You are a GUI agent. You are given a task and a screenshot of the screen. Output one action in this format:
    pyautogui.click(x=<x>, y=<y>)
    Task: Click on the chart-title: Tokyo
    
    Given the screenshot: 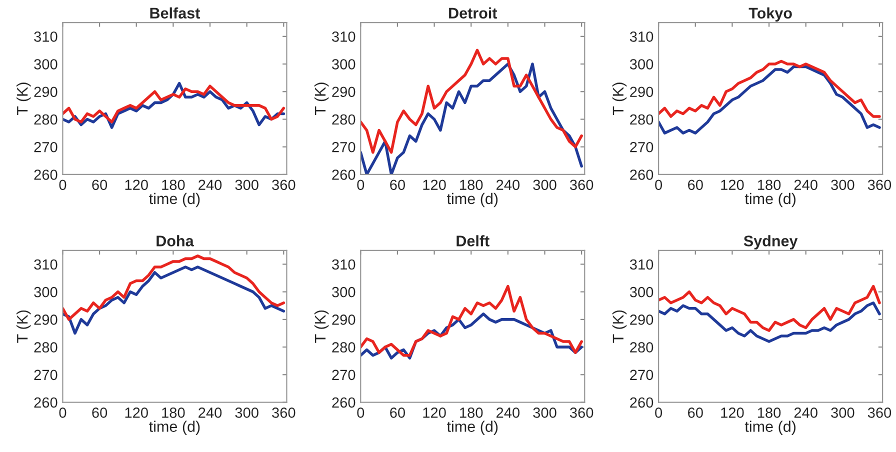 What is the action you would take?
    pyautogui.click(x=770, y=14)
    